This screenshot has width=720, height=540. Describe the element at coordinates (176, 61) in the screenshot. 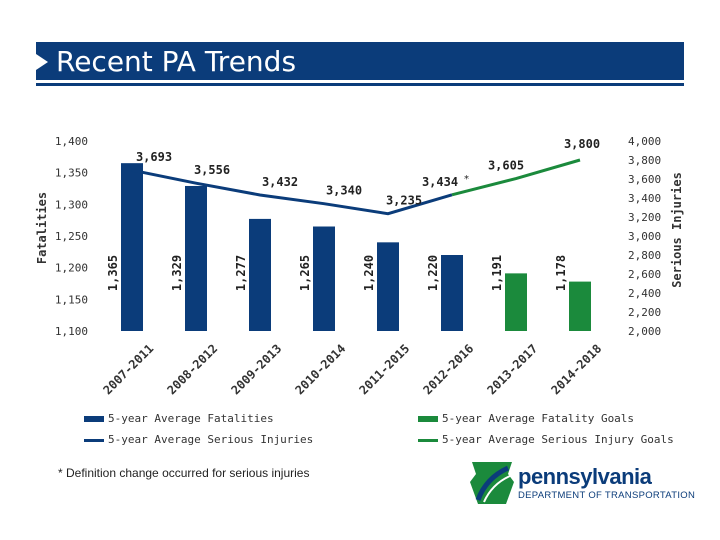

I see `page-title: Recent PA Trends` at that location.